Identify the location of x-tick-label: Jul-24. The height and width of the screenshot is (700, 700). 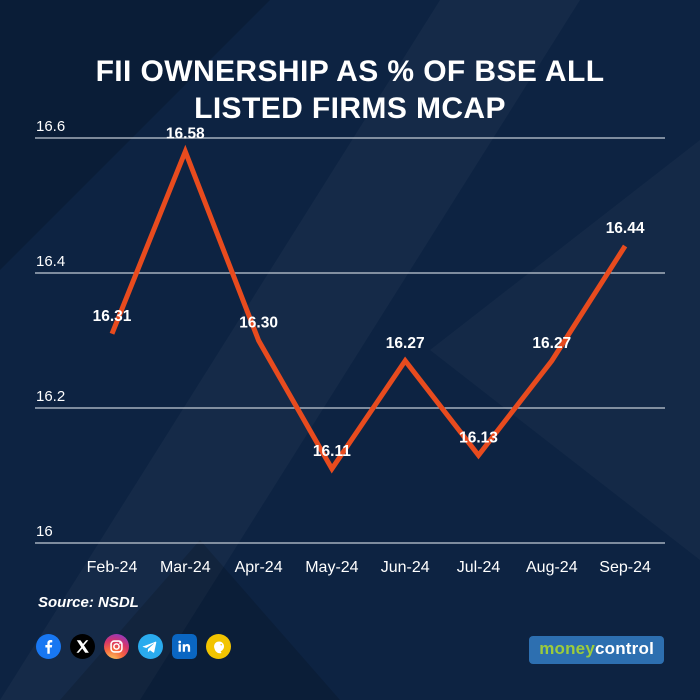
(479, 567).